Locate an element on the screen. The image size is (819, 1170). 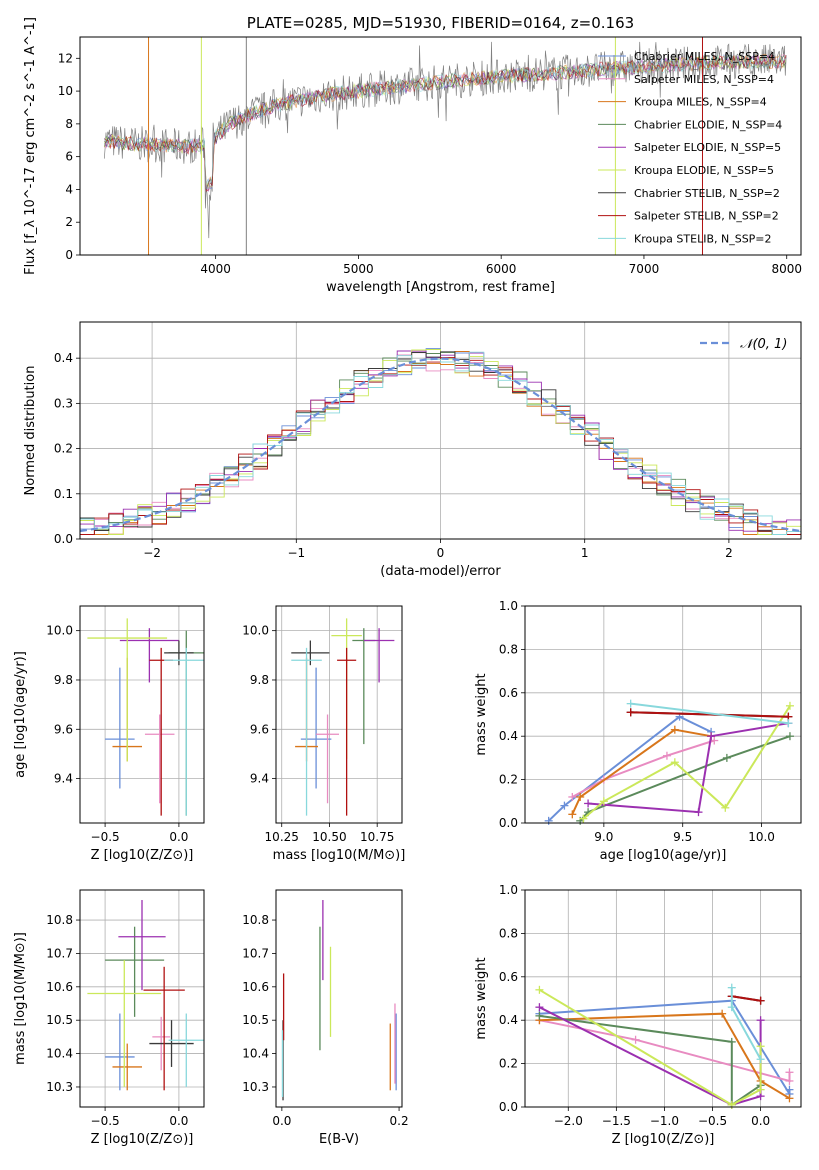
x-tick-label: 0 is located at coordinates (441, 553).